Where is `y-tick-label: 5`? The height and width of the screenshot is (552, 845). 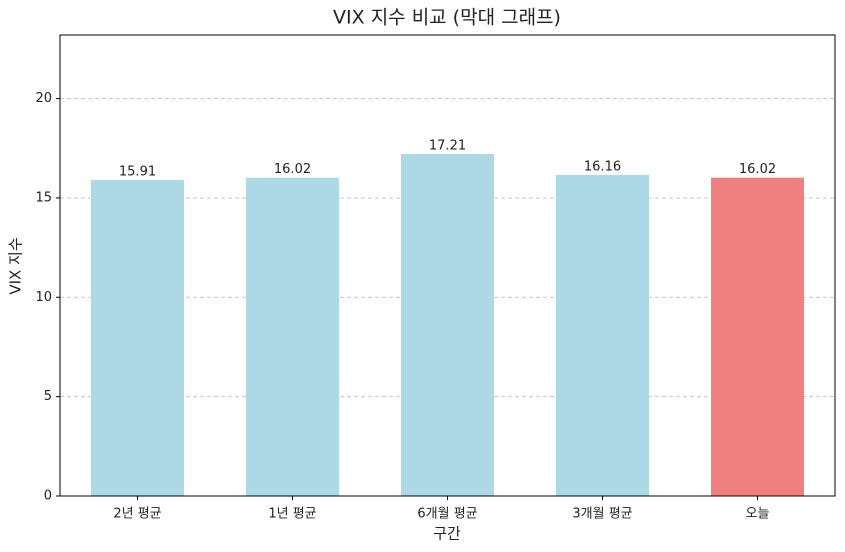 y-tick-label: 5 is located at coordinates (48, 396).